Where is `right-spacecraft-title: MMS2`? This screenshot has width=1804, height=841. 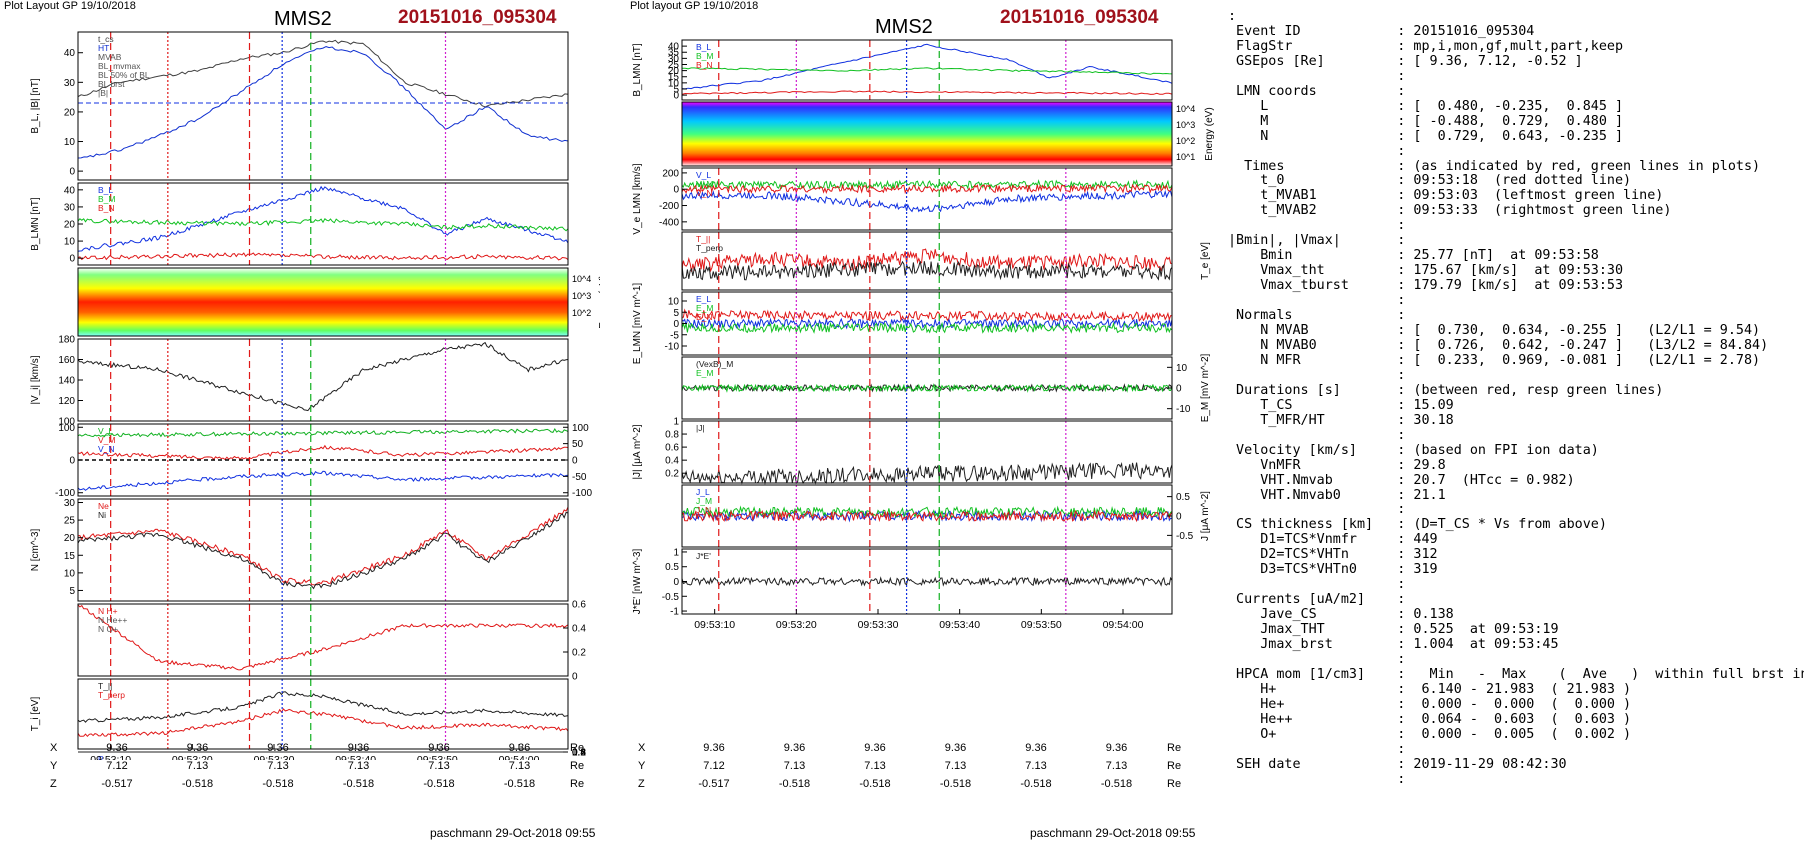
right-spacecraft-title: MMS2 is located at coordinates (904, 27).